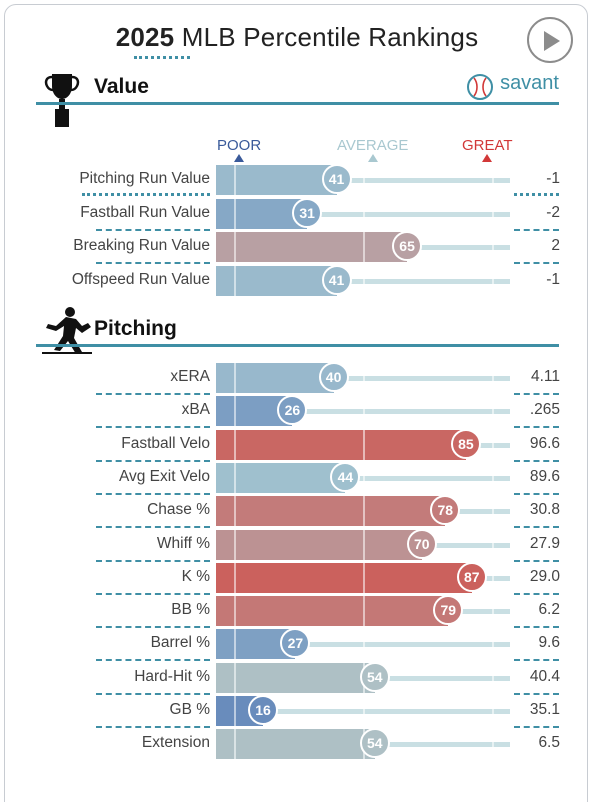 The height and width of the screenshot is (802, 594). I want to click on percentile-bubble: 44, so click(345, 476).